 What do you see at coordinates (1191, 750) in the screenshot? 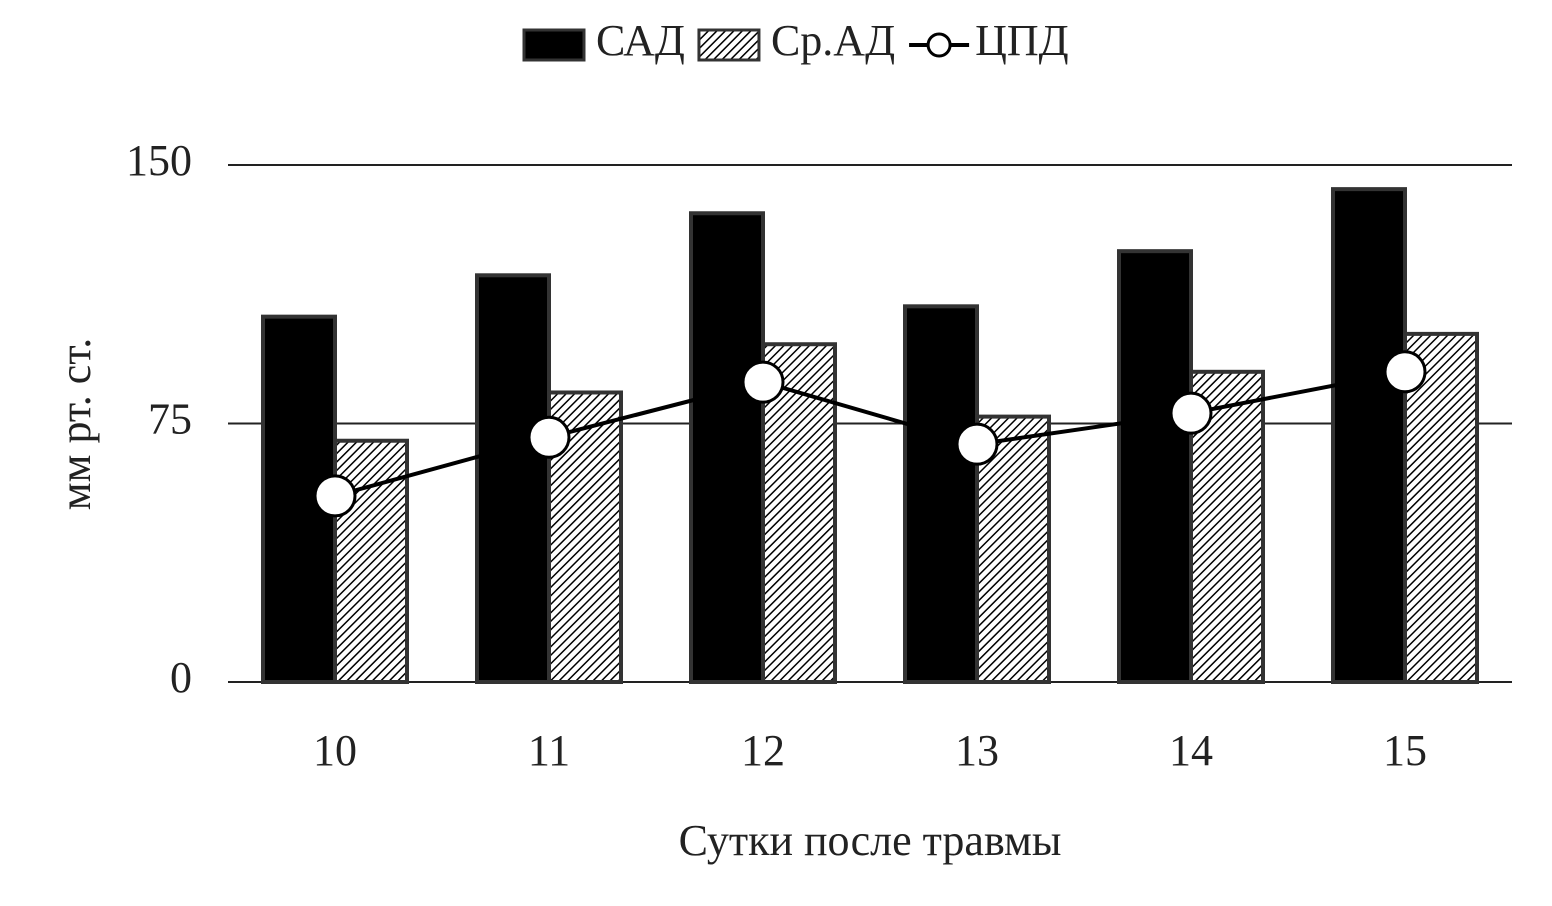
I see `x-tick-label: 14` at bounding box center [1191, 750].